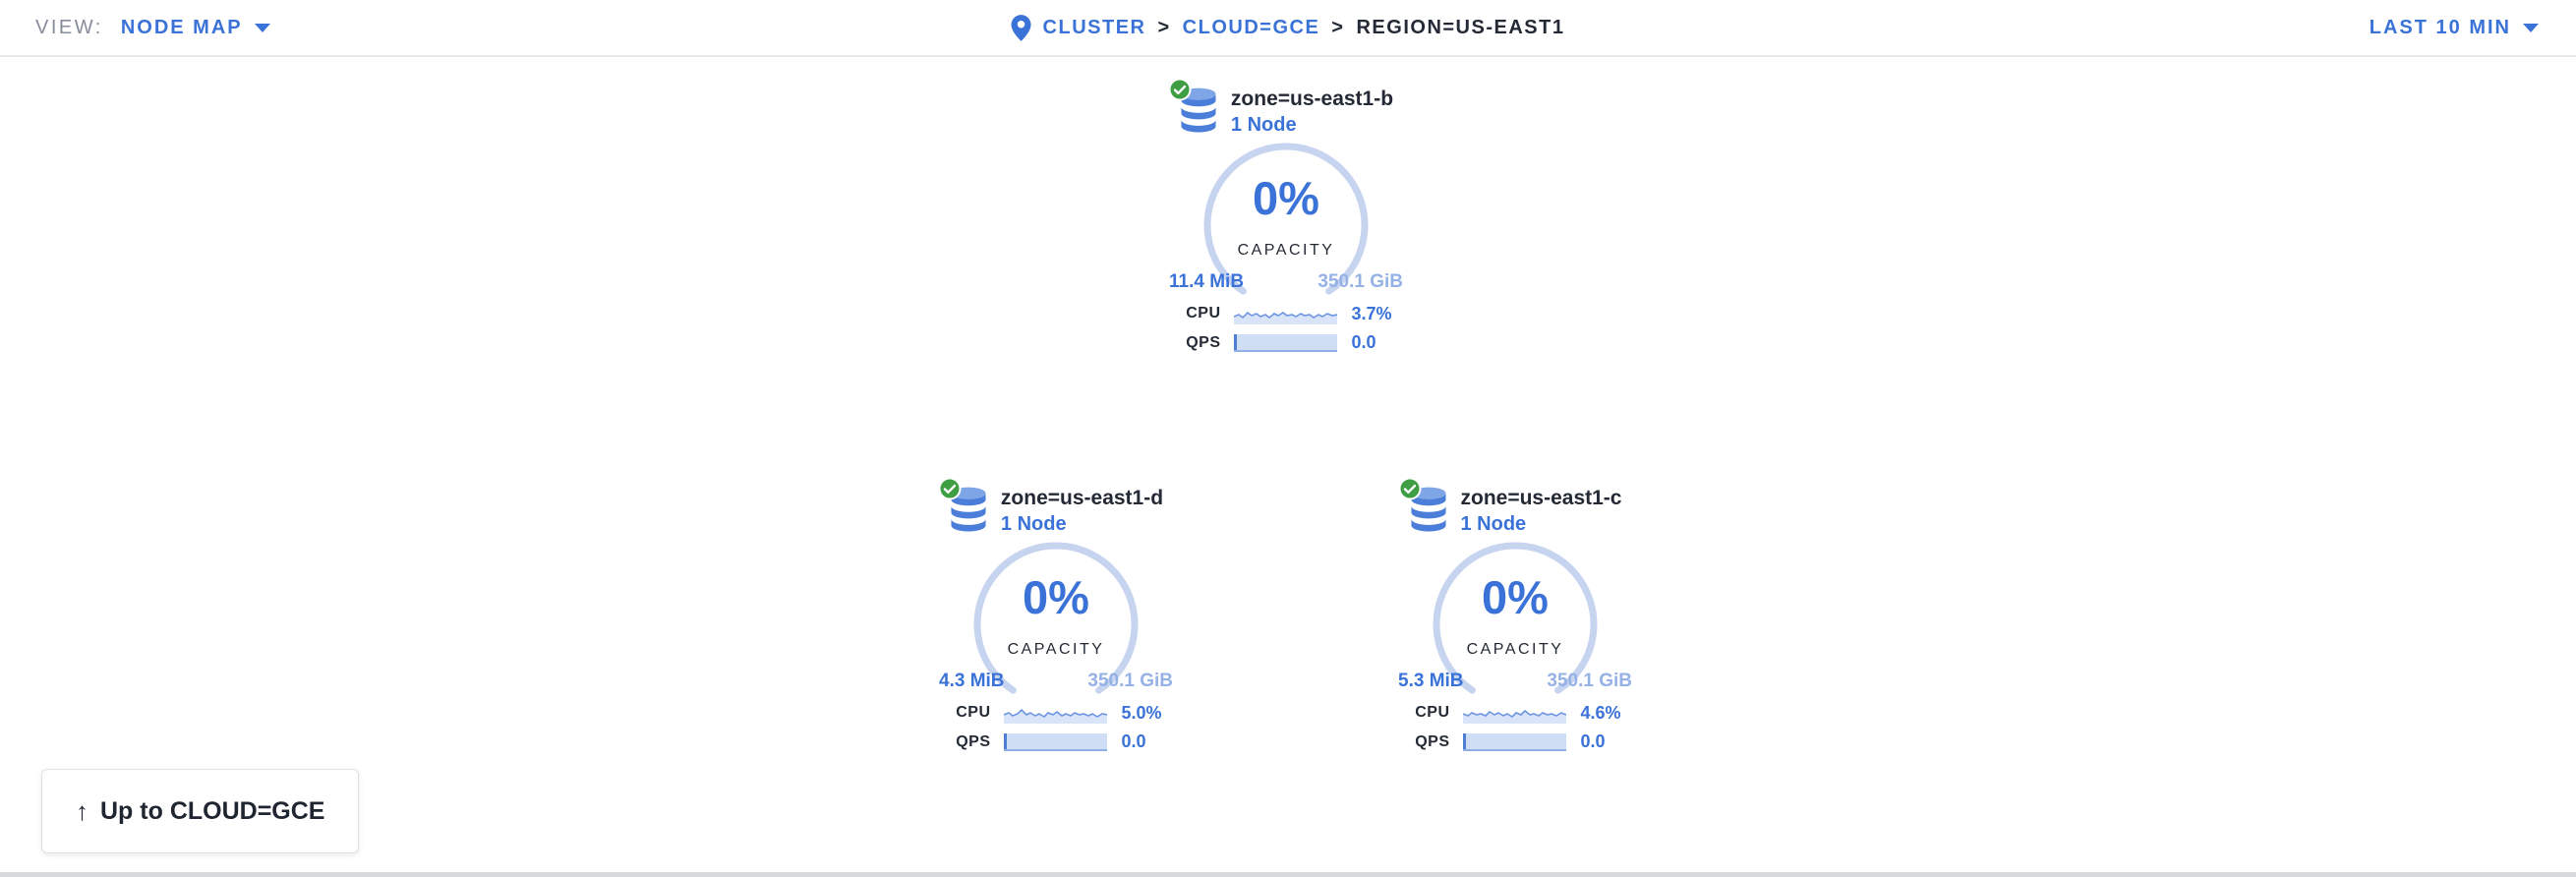  Describe the element at coordinates (1207, 281) in the screenshot. I see `capacity-used: 11.4 MiB` at that location.